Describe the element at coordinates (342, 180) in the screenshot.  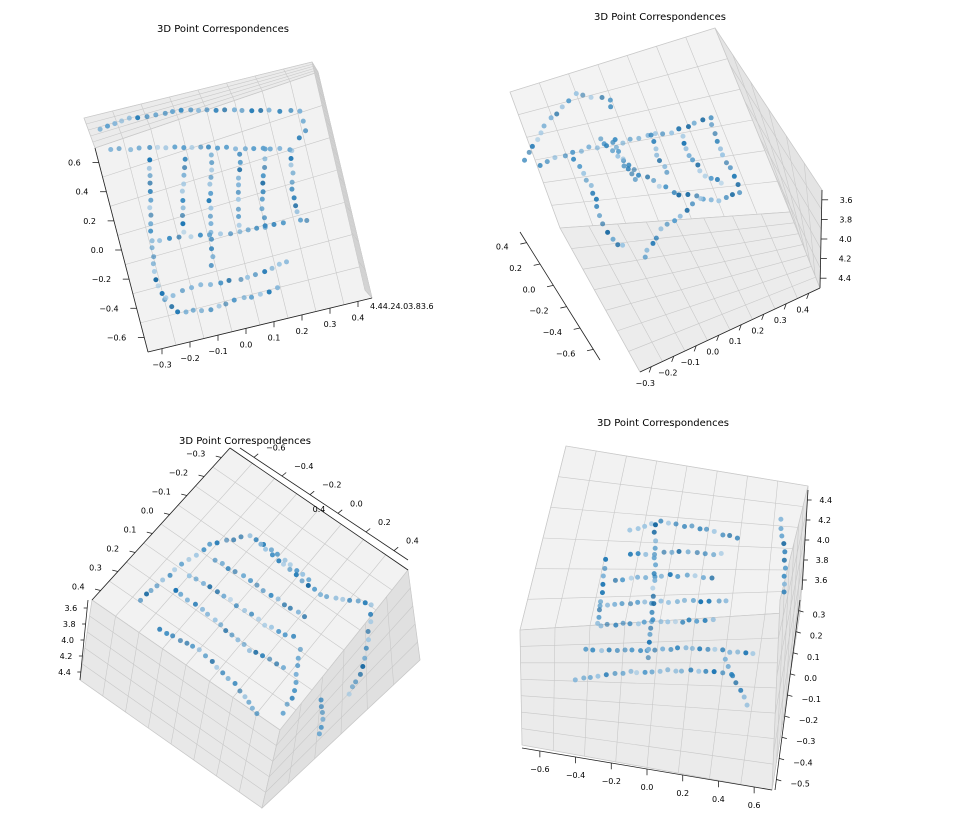
I see `side-grid` at that location.